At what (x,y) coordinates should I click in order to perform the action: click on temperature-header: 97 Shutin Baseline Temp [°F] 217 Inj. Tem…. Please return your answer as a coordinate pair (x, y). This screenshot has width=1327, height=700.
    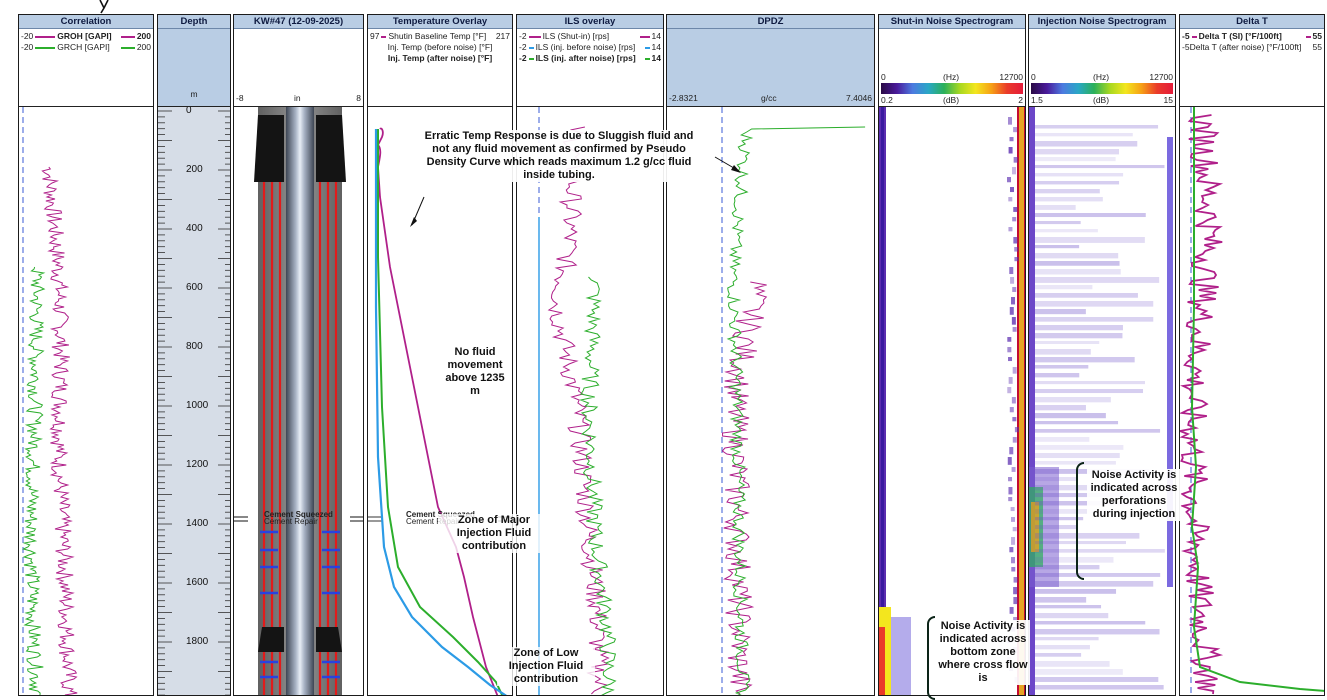
    Looking at the image, I should click on (440, 68).